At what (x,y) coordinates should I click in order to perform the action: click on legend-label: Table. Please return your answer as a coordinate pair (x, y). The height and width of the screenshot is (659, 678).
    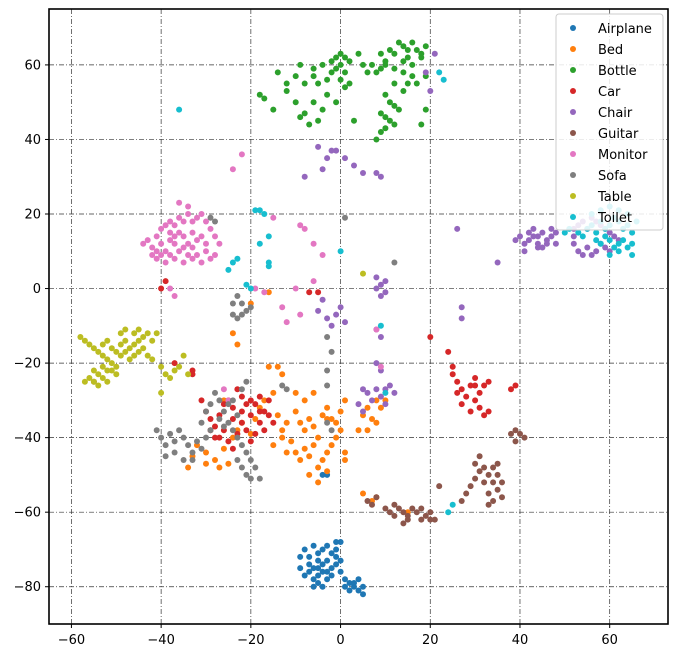
    Looking at the image, I should click on (614, 197).